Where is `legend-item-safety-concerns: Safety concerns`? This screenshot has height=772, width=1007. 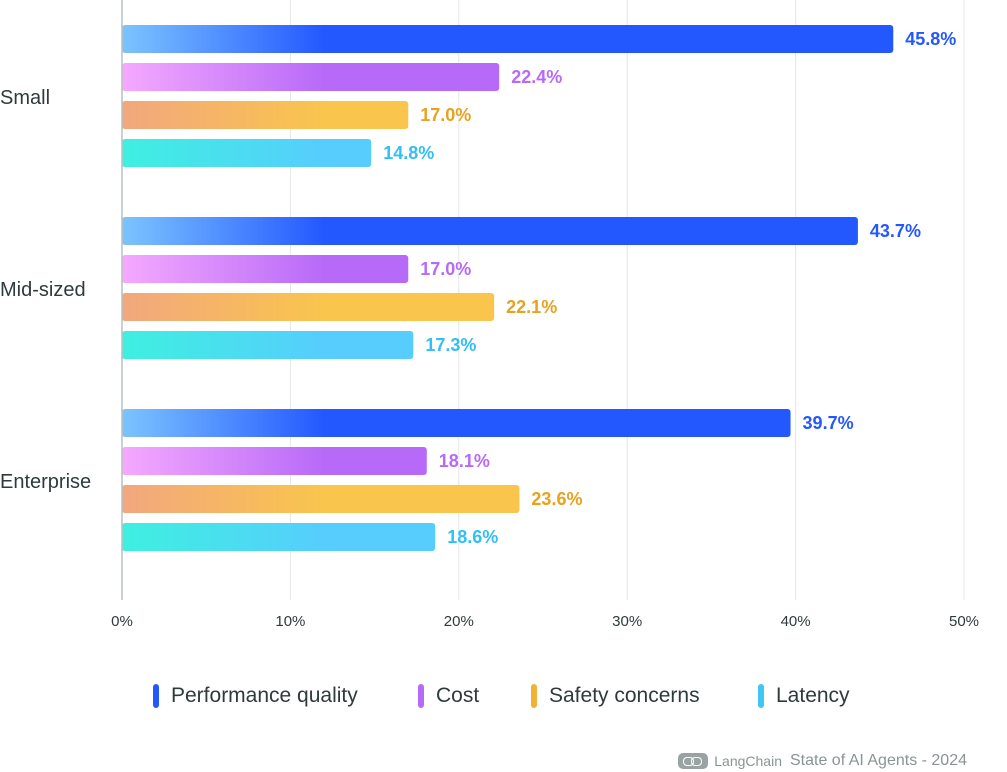 legend-item-safety-concerns: Safety concerns is located at coordinates (615, 696).